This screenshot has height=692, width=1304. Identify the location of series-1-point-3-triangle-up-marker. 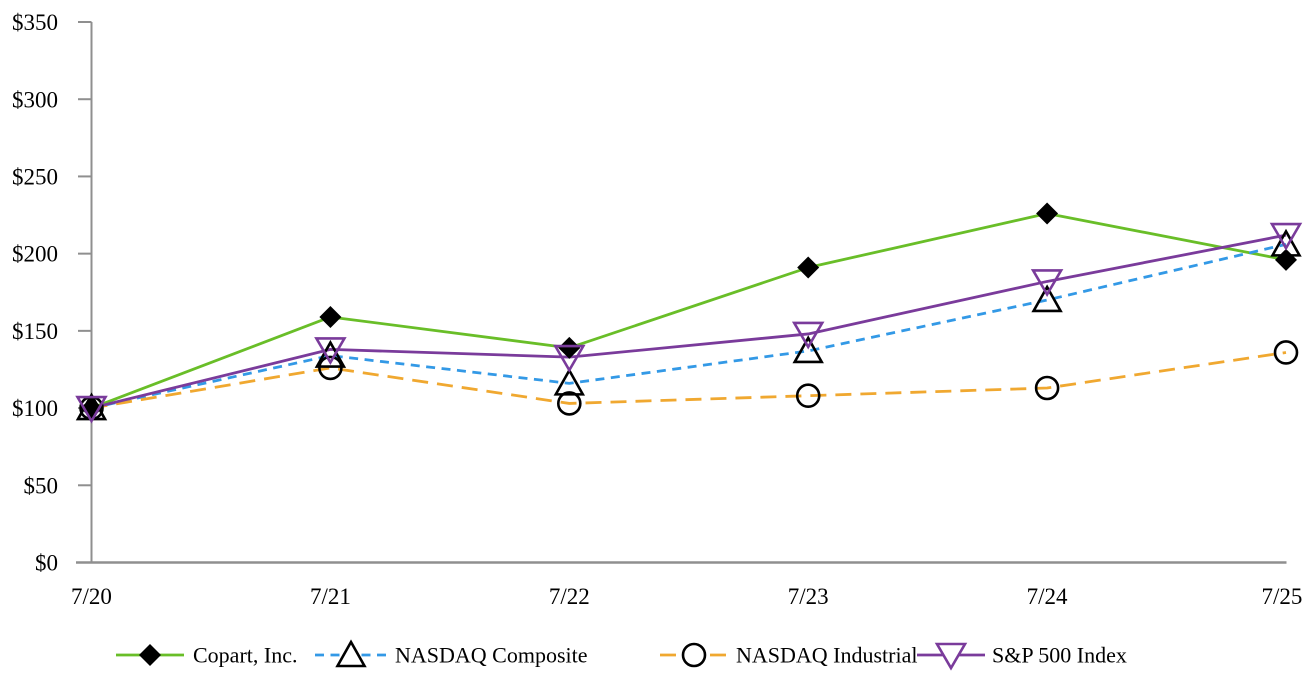
(808, 349).